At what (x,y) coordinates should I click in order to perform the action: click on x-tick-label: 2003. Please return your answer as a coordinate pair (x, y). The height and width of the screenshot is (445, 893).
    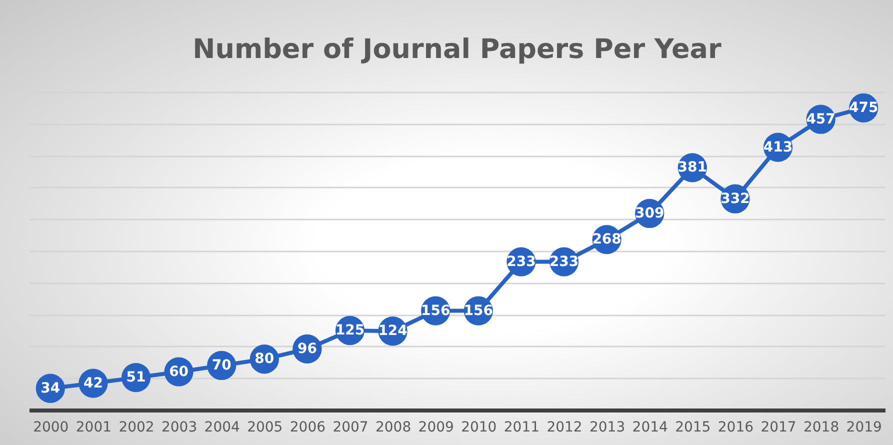
    Looking at the image, I should click on (179, 428).